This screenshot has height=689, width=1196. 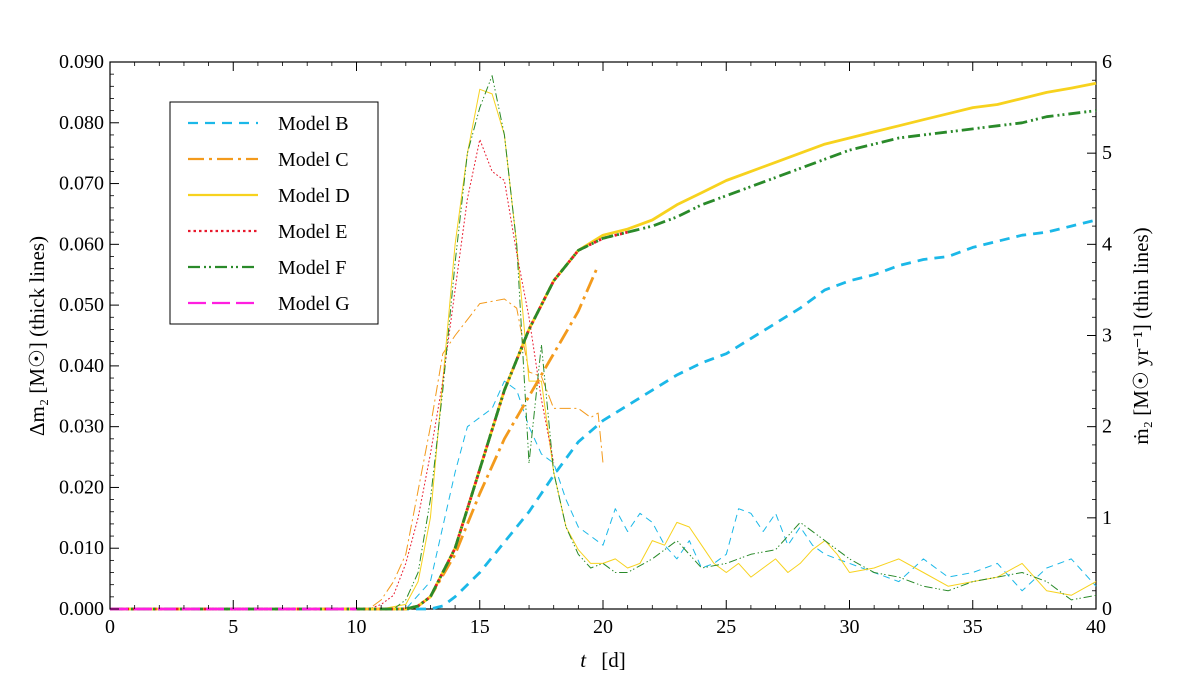 I want to click on y-right-tick-label: 4, so click(x=1107, y=244).